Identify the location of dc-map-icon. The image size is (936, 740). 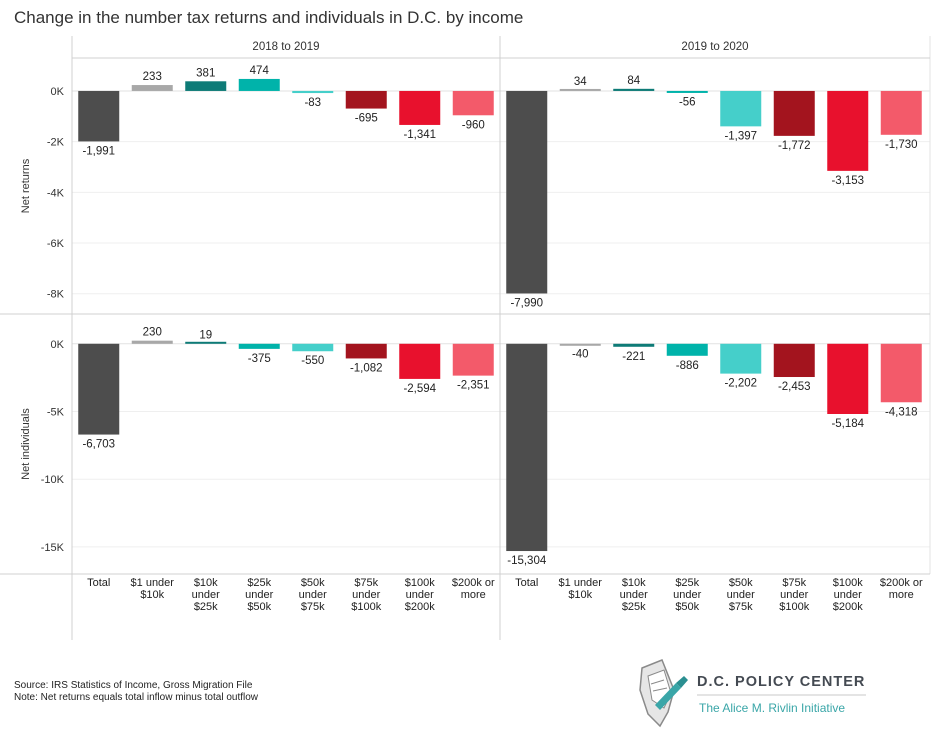
(663, 693).